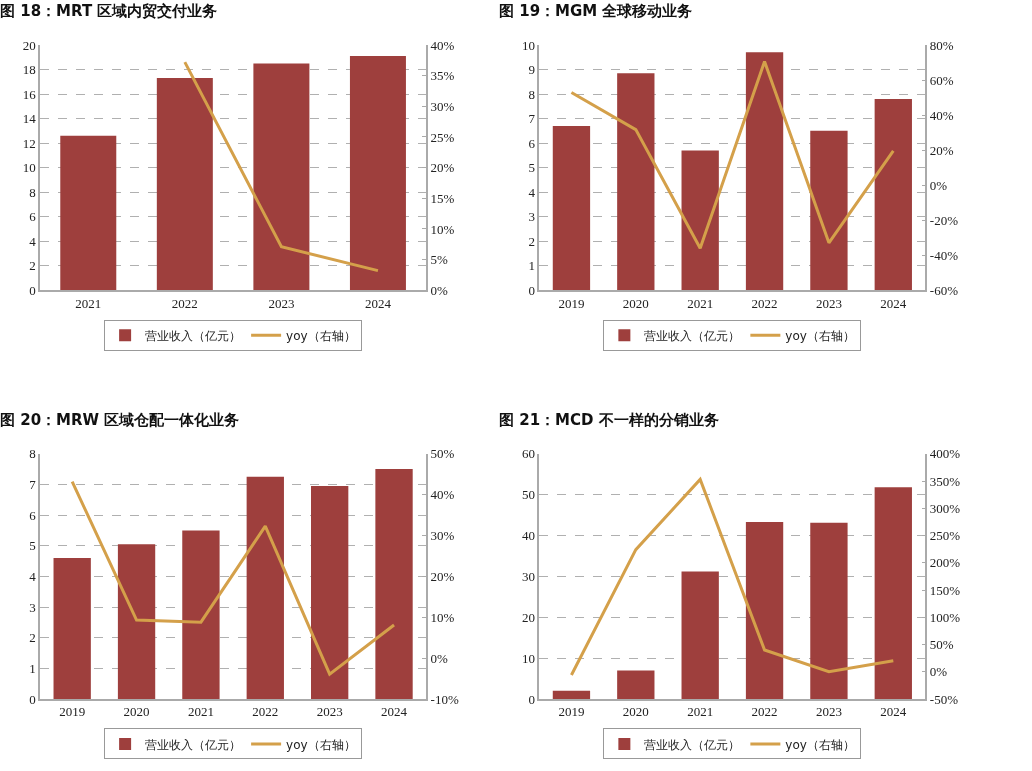 The image size is (1032, 771). I want to click on x-tick-label: 2022, so click(764, 712).